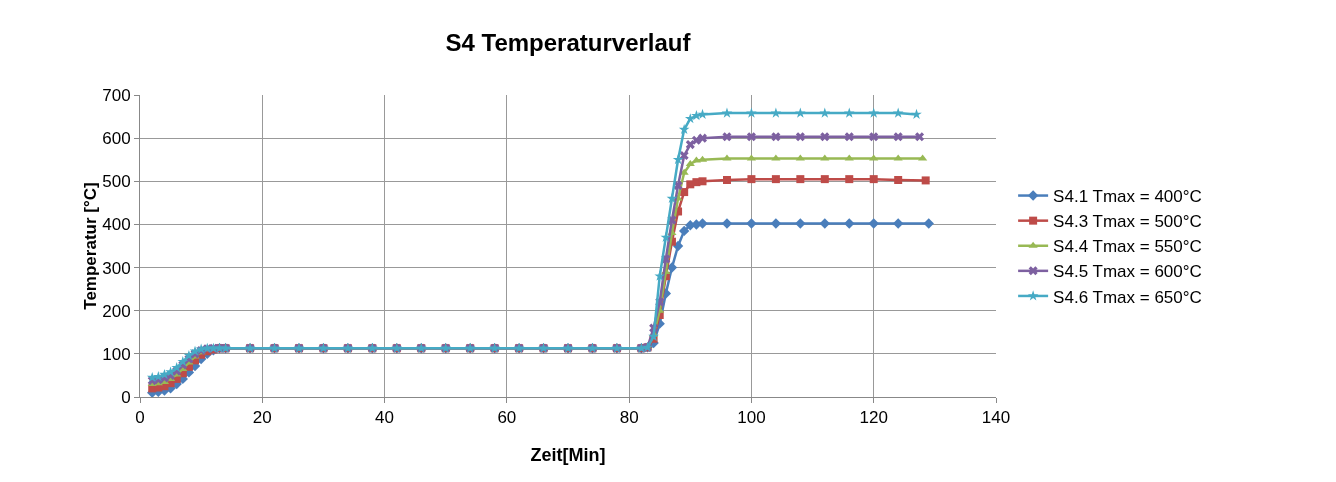 This screenshot has height=482, width=1336. I want to click on y-tick-label: 0, so click(126, 397).